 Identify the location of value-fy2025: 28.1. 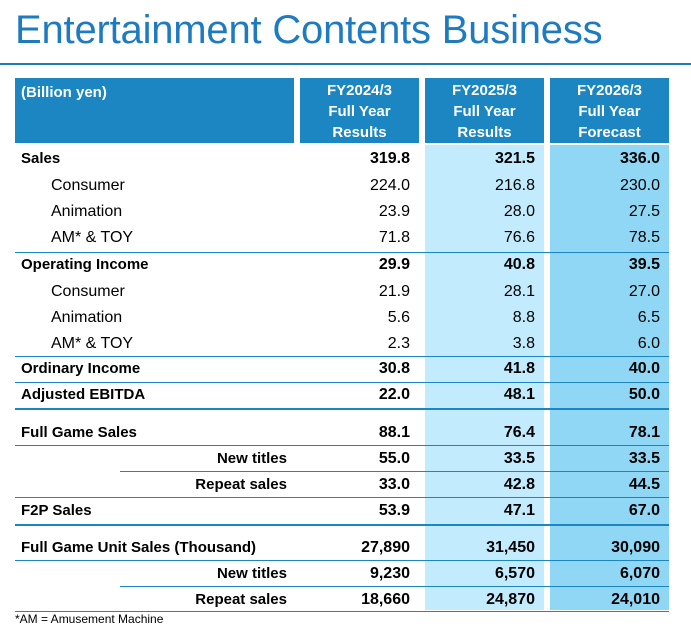
(519, 291).